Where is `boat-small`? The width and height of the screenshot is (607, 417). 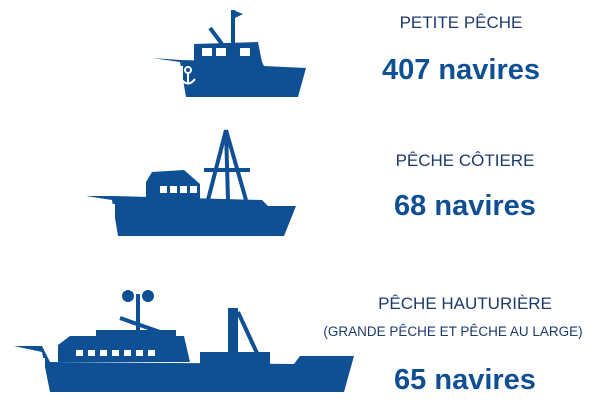 boat-small is located at coordinates (229, 53).